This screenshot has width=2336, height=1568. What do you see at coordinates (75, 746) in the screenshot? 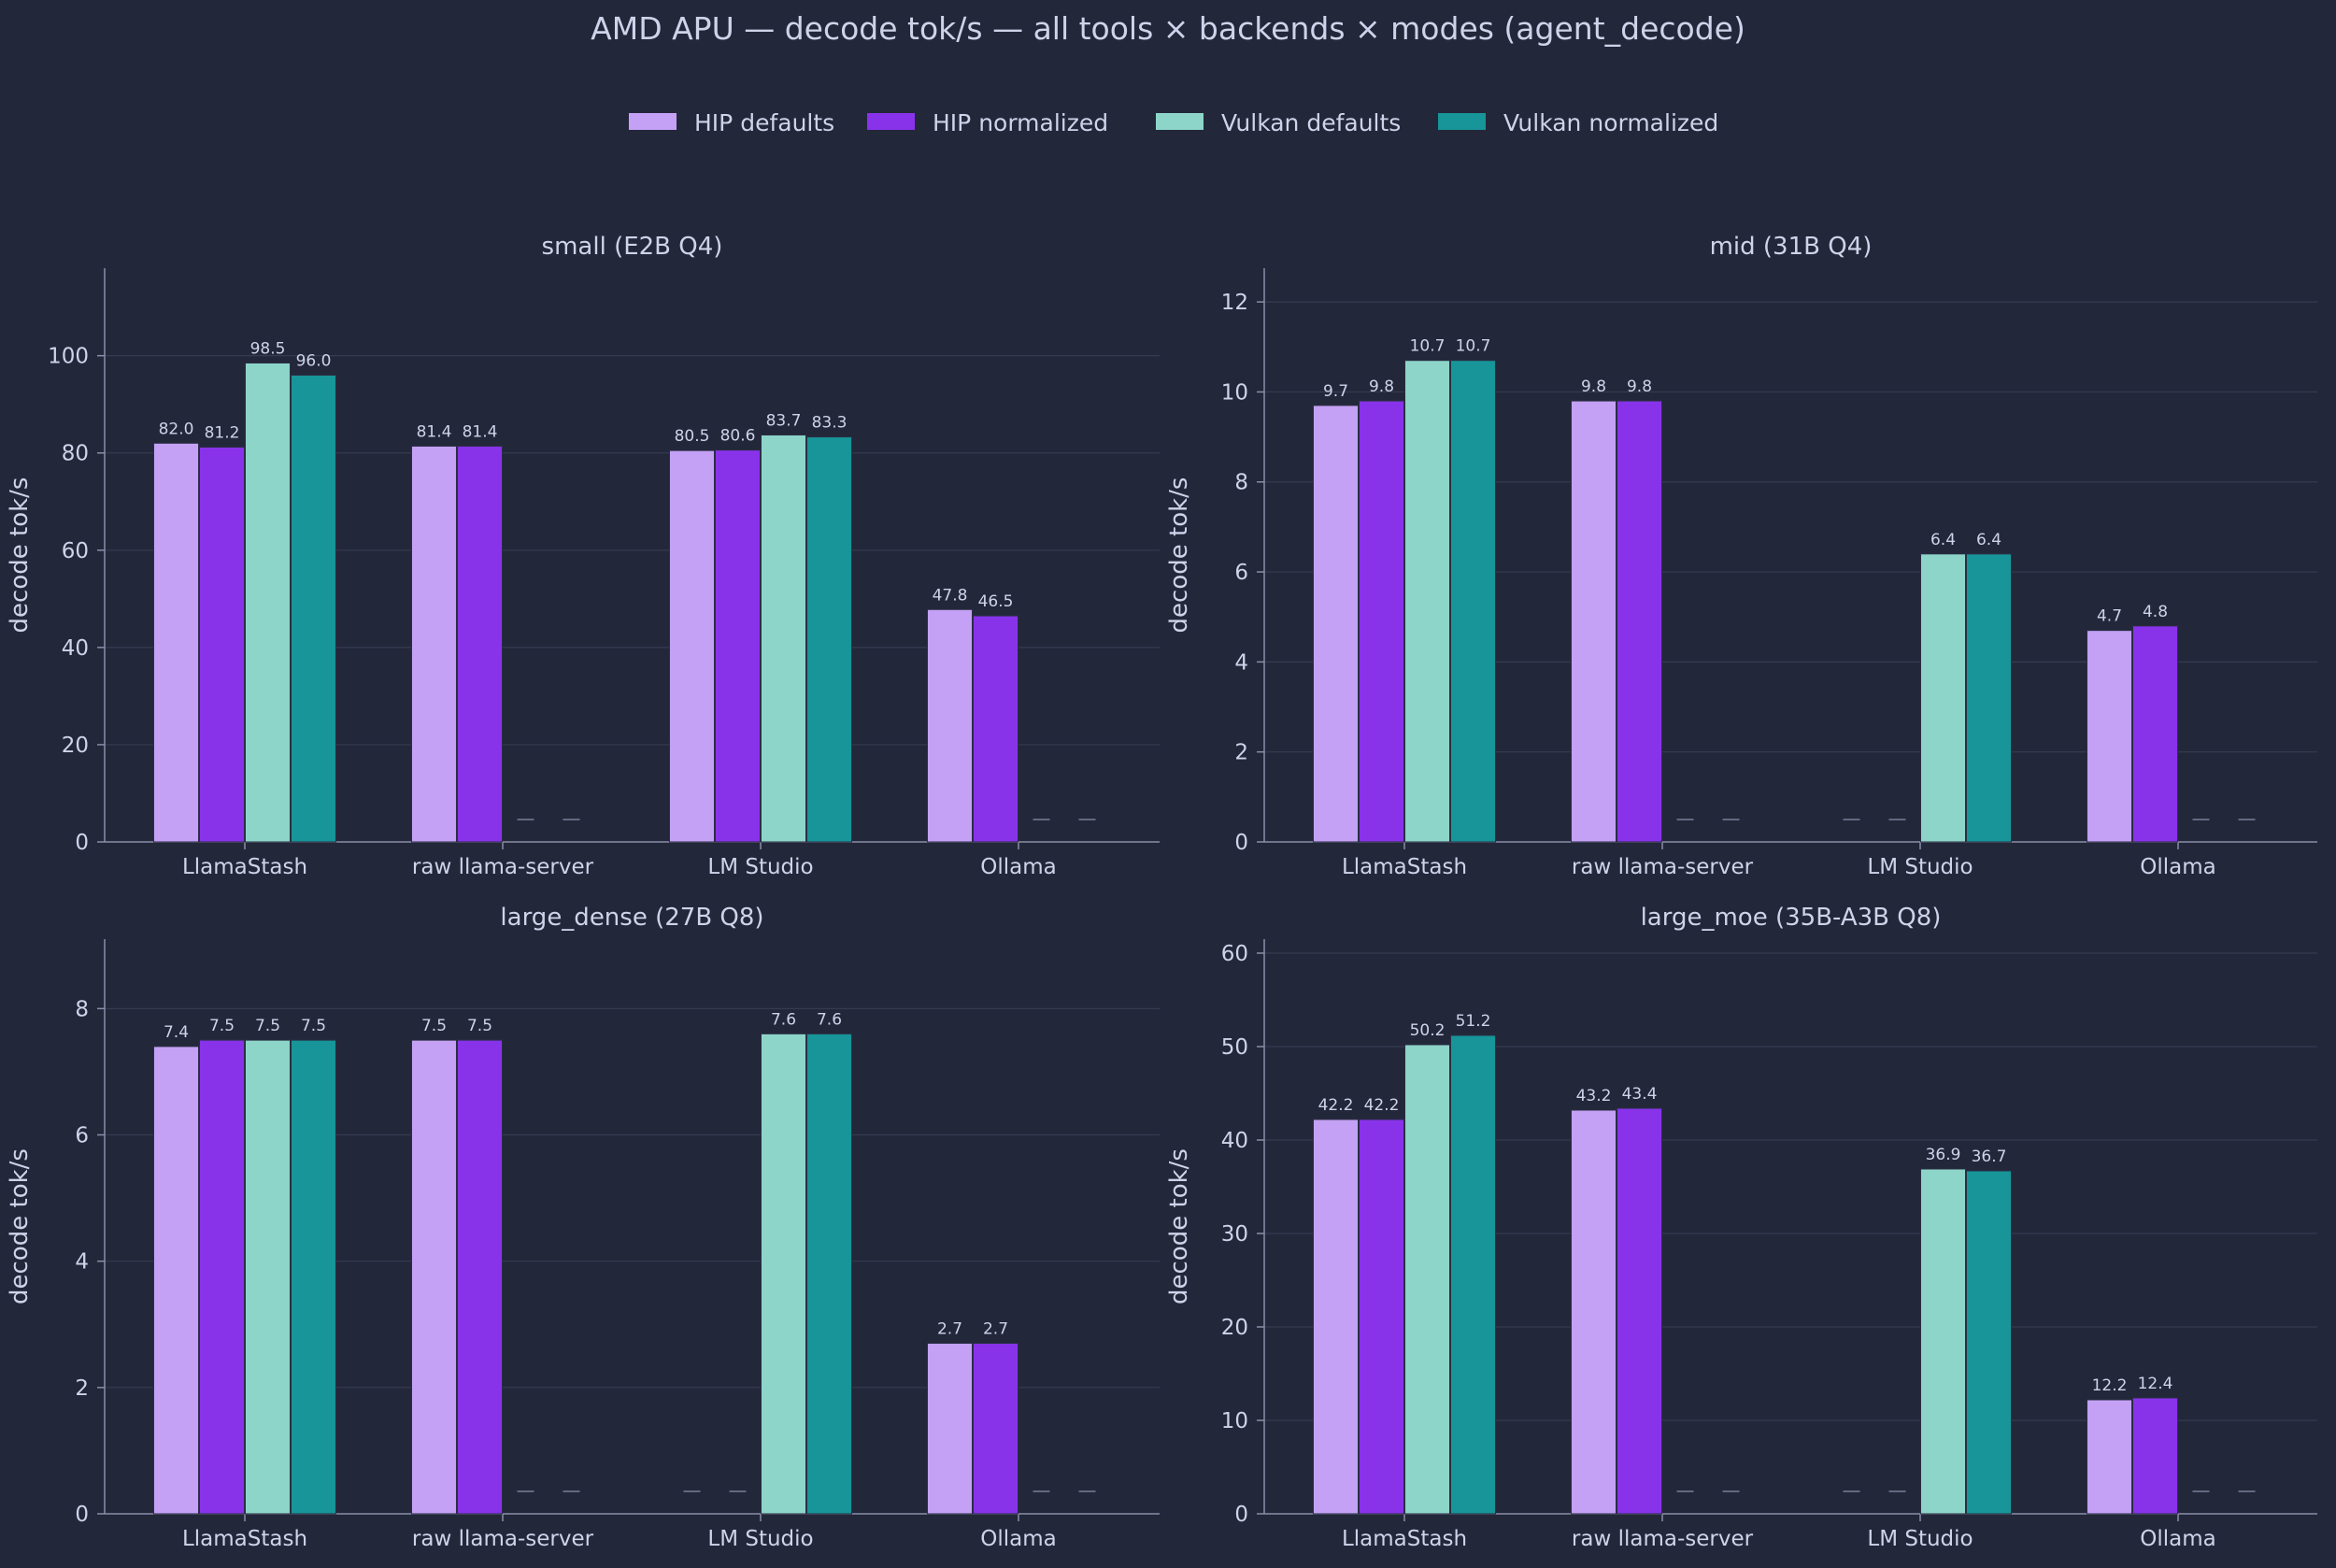
I see `y-tick-label: 20` at bounding box center [75, 746].